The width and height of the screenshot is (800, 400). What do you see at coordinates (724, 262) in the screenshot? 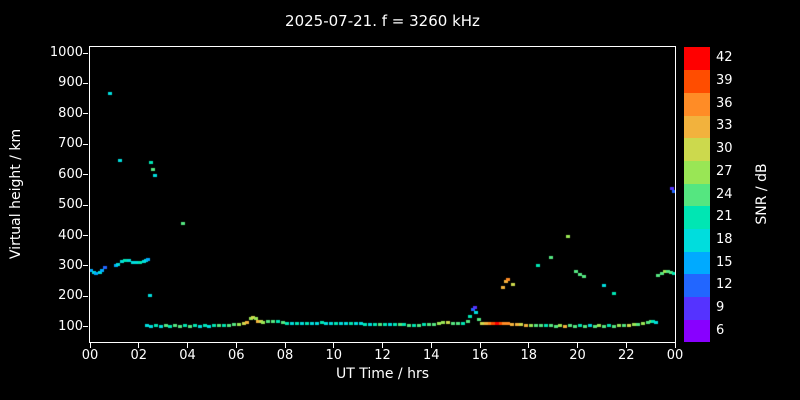
I see `colorbar-tick-label: 15` at bounding box center [724, 262].